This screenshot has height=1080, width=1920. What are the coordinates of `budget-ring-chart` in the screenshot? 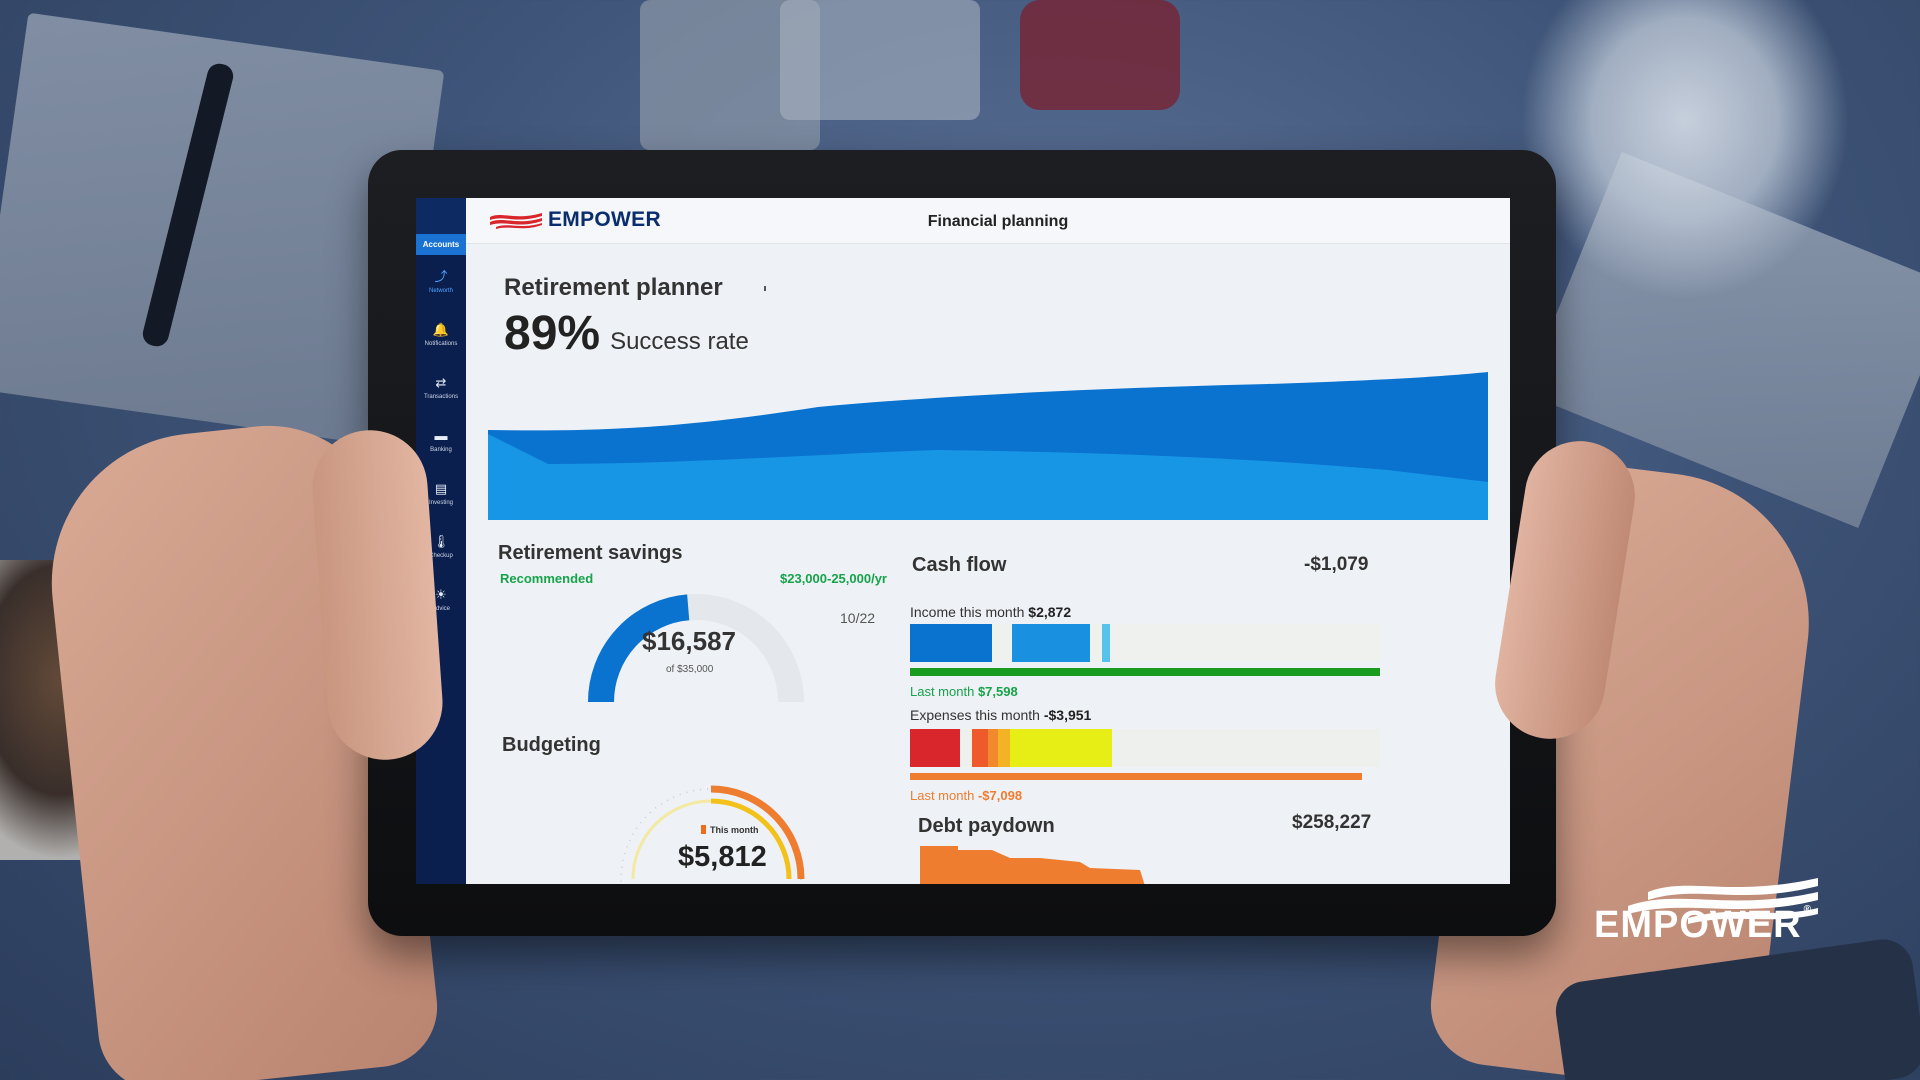 It's located at (711, 824).